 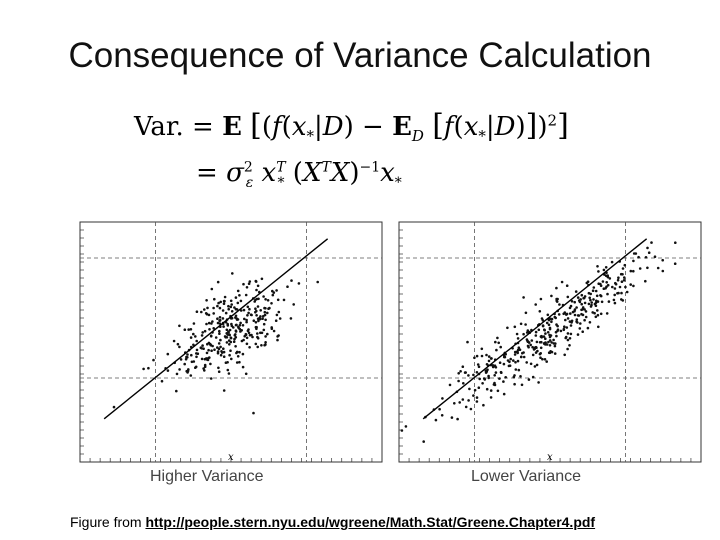 What do you see at coordinates (351, 127) in the screenshot?
I see `equation-line-1: Var. = E [(f(x*|D) − ED [f(x*|D)])2]` at bounding box center [351, 127].